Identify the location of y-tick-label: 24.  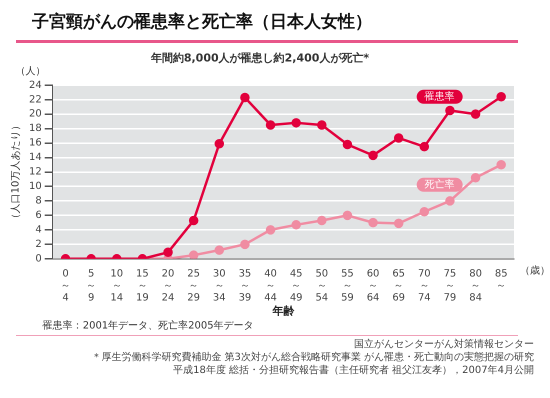
(35, 85).